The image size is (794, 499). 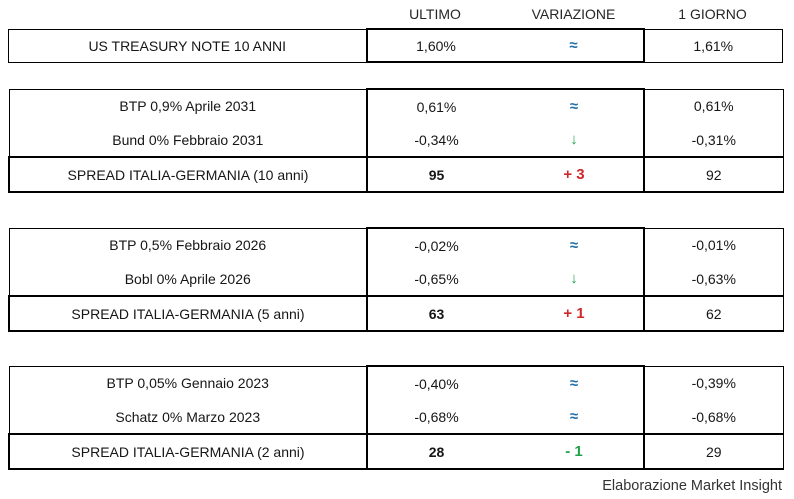 What do you see at coordinates (714, 140) in the screenshot?
I see `giorno-value: -0,31%` at bounding box center [714, 140].